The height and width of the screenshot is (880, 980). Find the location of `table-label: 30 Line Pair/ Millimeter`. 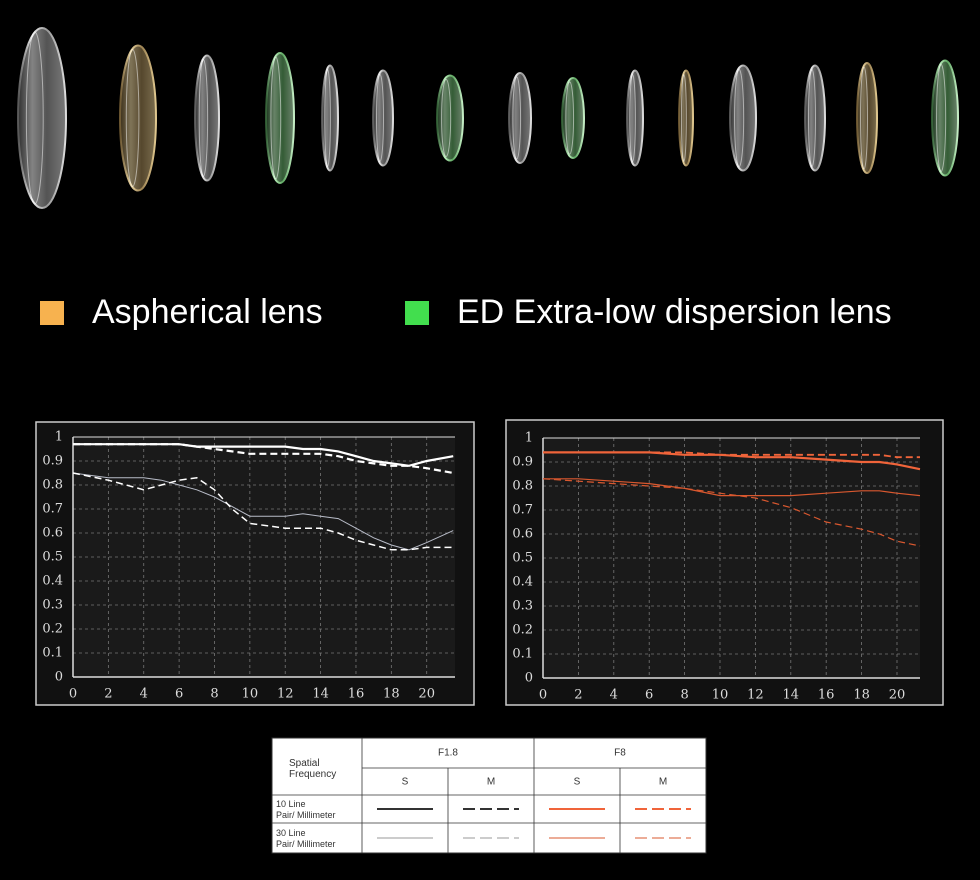

table-label: 30 Line Pair/ Millimeter is located at coordinates (306, 838).